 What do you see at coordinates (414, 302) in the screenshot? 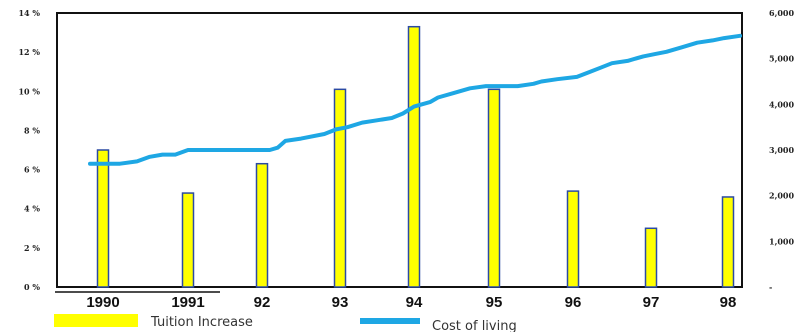
I see `category-label: 94` at bounding box center [414, 302].